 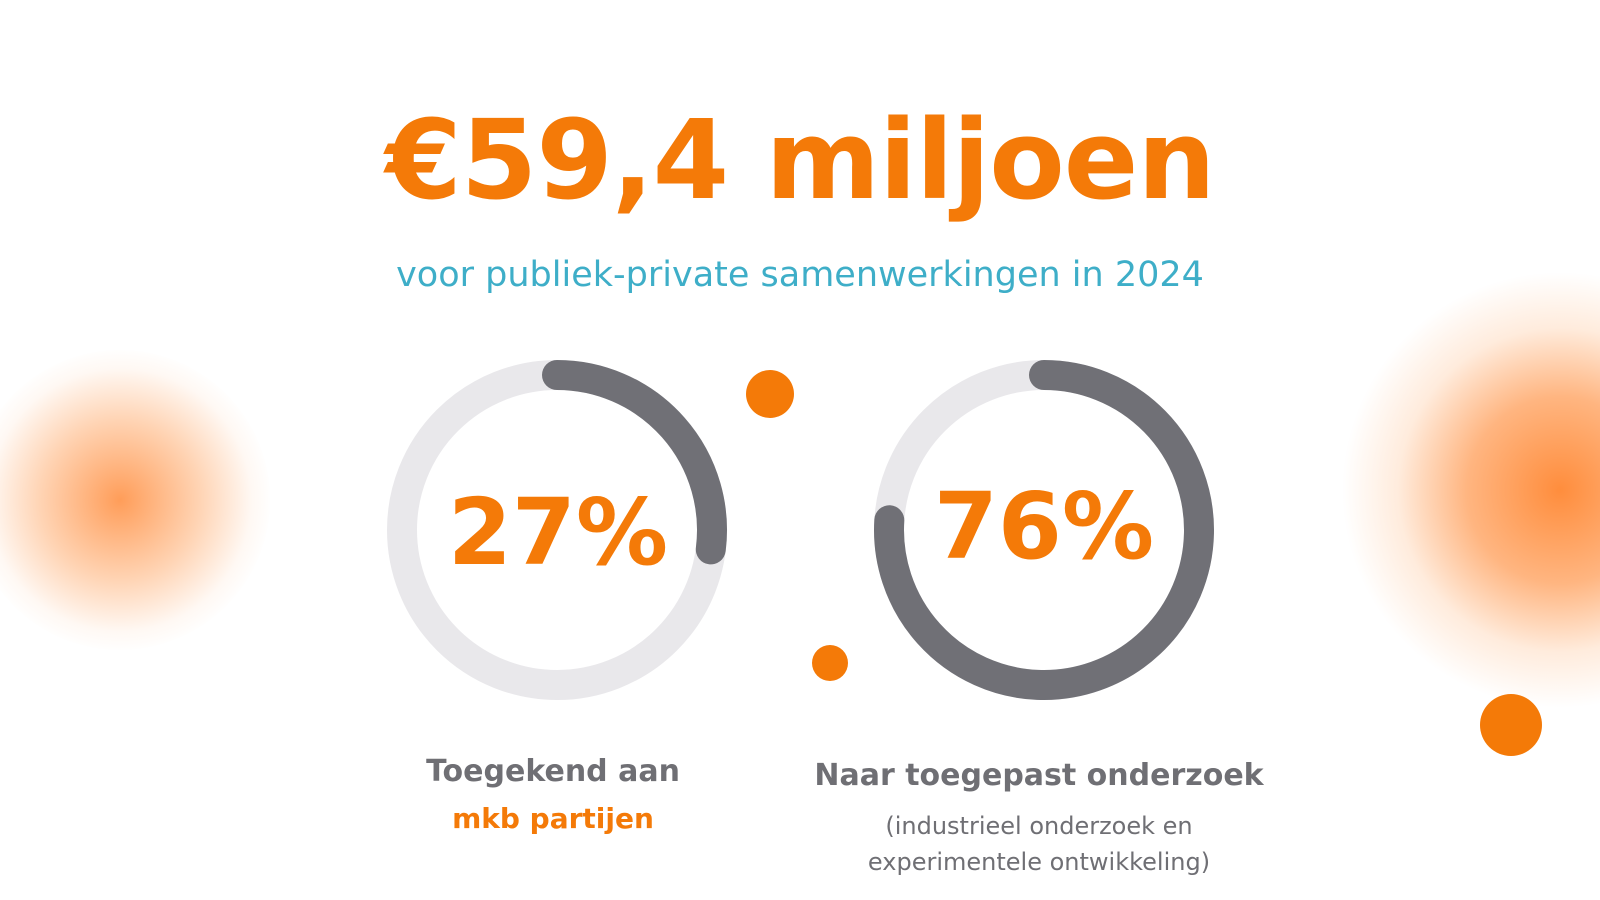 I want to click on caption-1-line-2: mkb partijen, so click(x=553, y=818).